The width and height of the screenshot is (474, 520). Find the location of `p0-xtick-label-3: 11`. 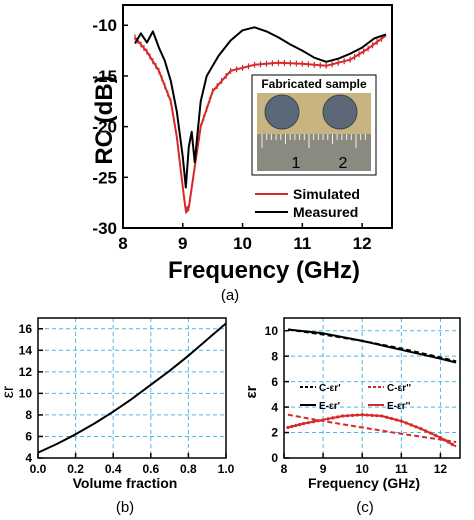

p0-xtick-label-3: 11 is located at coordinates (302, 243).